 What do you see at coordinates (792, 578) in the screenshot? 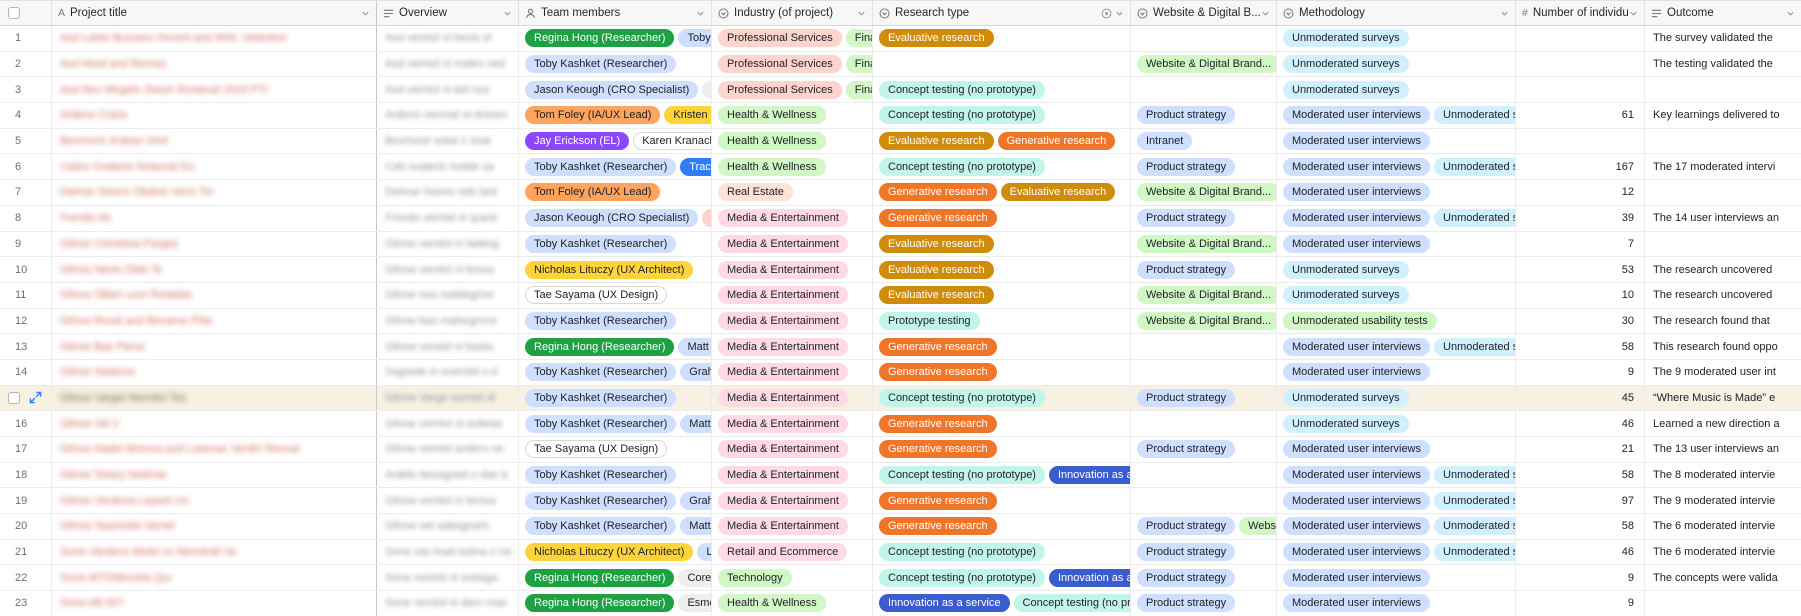
I see `cell-industry: Technology` at bounding box center [792, 578].